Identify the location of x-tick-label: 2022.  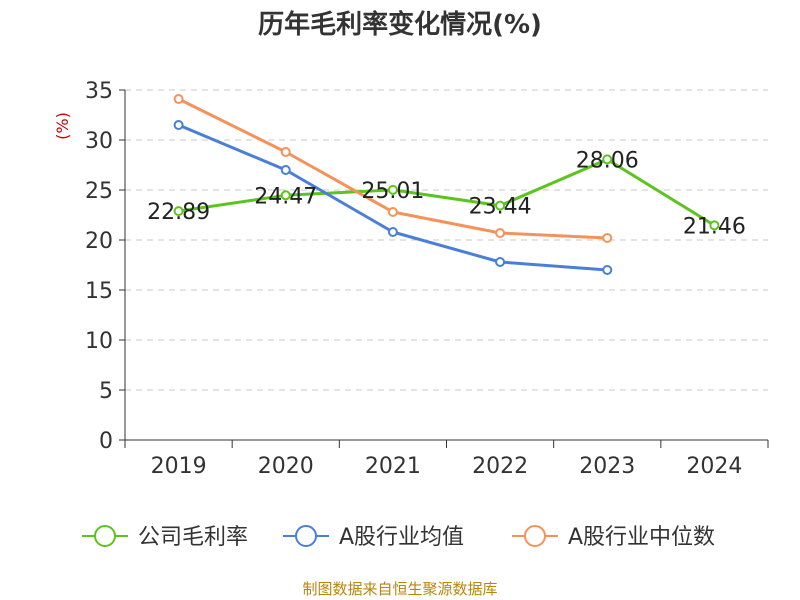
(500, 466).